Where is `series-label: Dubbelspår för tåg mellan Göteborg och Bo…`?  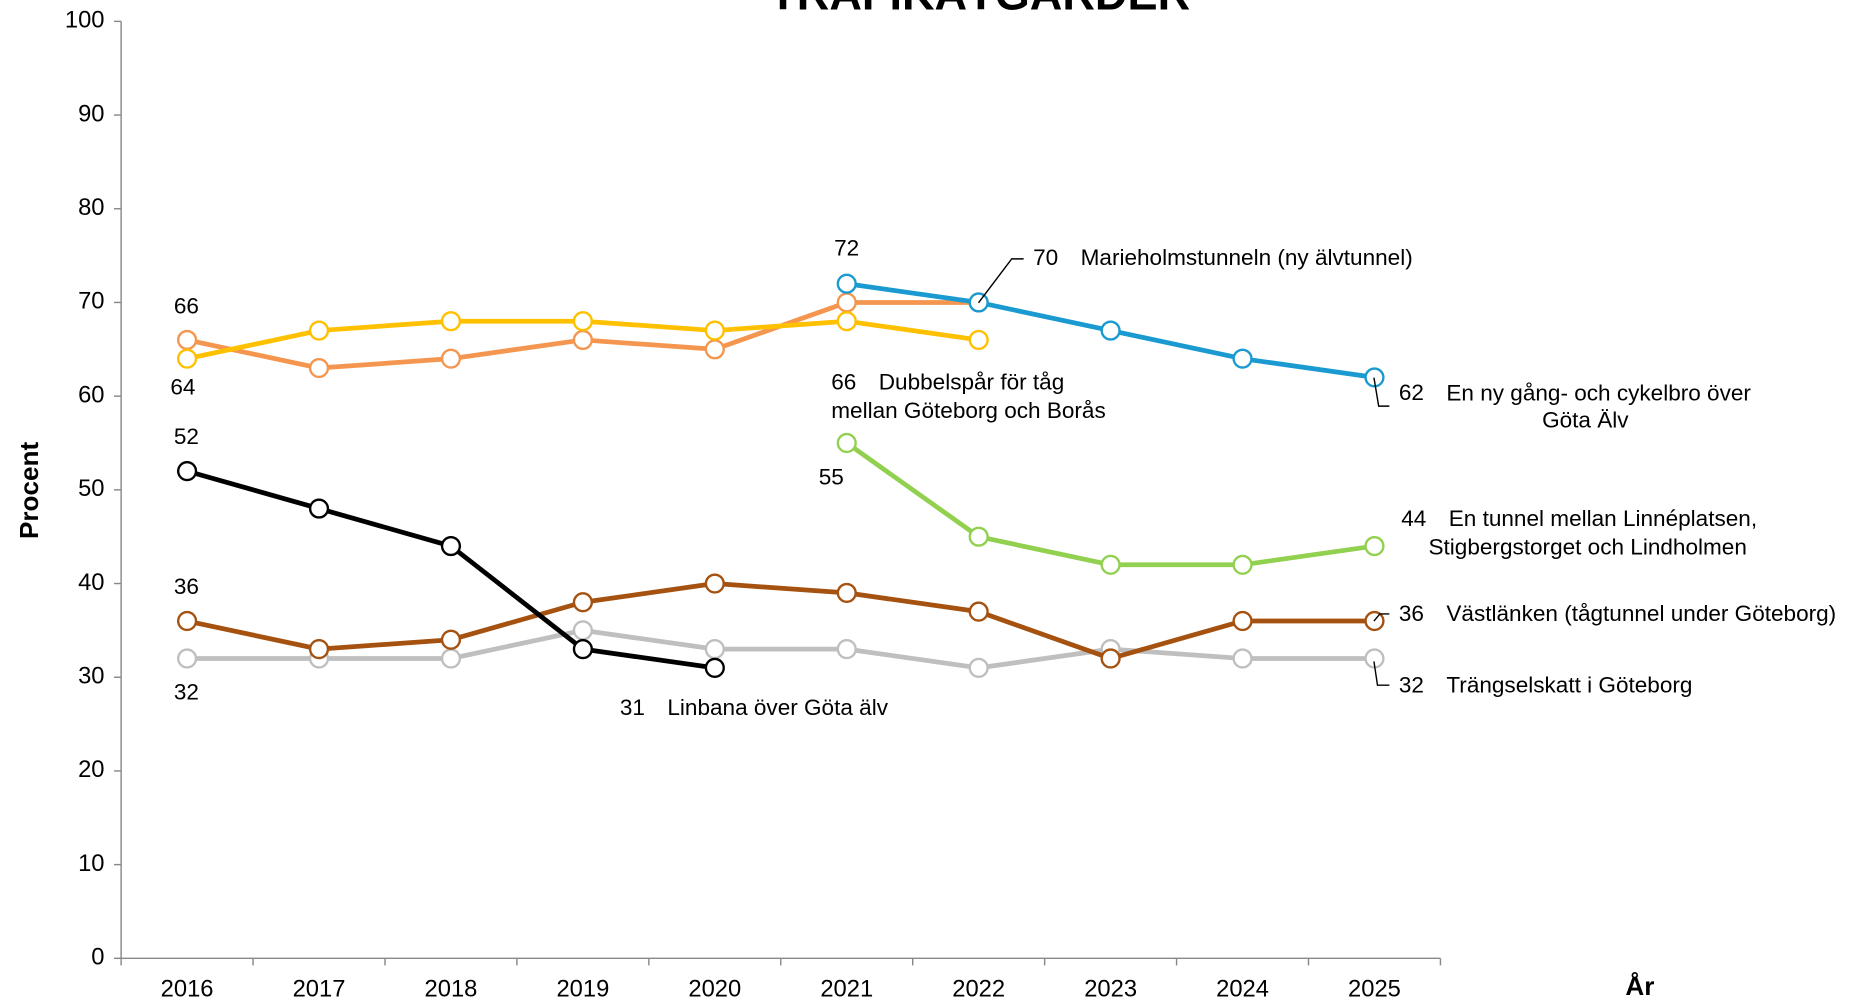
series-label: Dubbelspår för tåg mellan Göteborg och Bo… is located at coordinates (968, 397).